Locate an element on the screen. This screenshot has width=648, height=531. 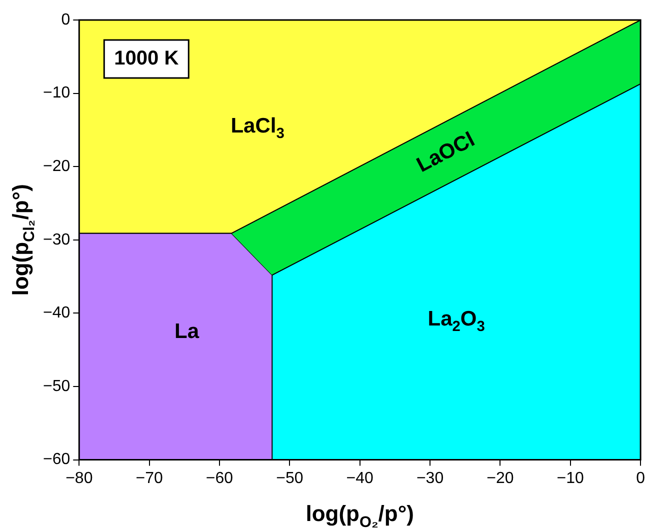
x-tick-label: −10 is located at coordinates (570, 478).